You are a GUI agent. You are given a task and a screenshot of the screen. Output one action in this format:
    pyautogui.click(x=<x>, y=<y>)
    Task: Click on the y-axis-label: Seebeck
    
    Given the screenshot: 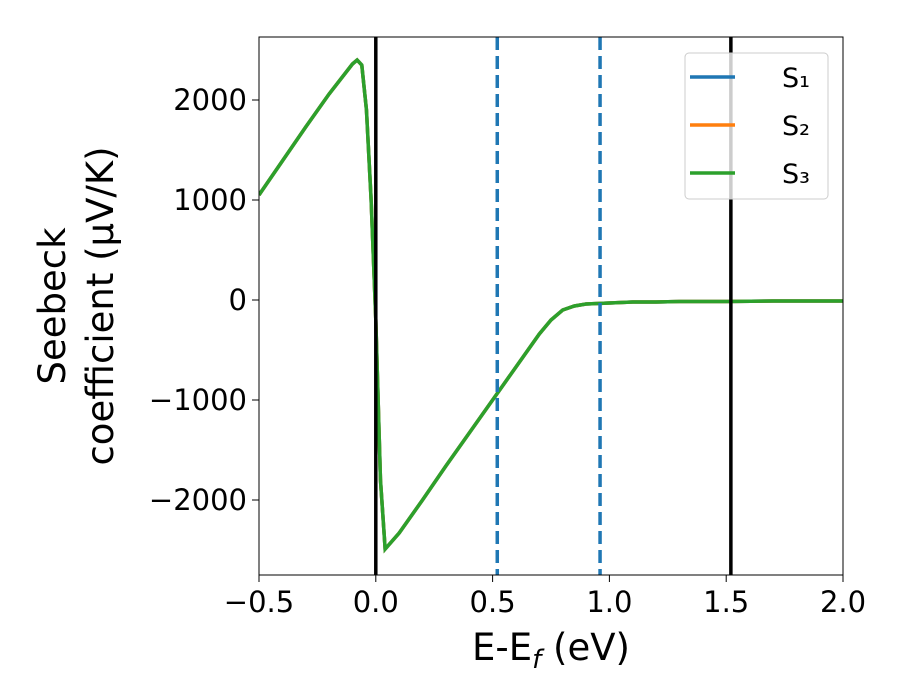 What is the action you would take?
    pyautogui.click(x=52, y=306)
    